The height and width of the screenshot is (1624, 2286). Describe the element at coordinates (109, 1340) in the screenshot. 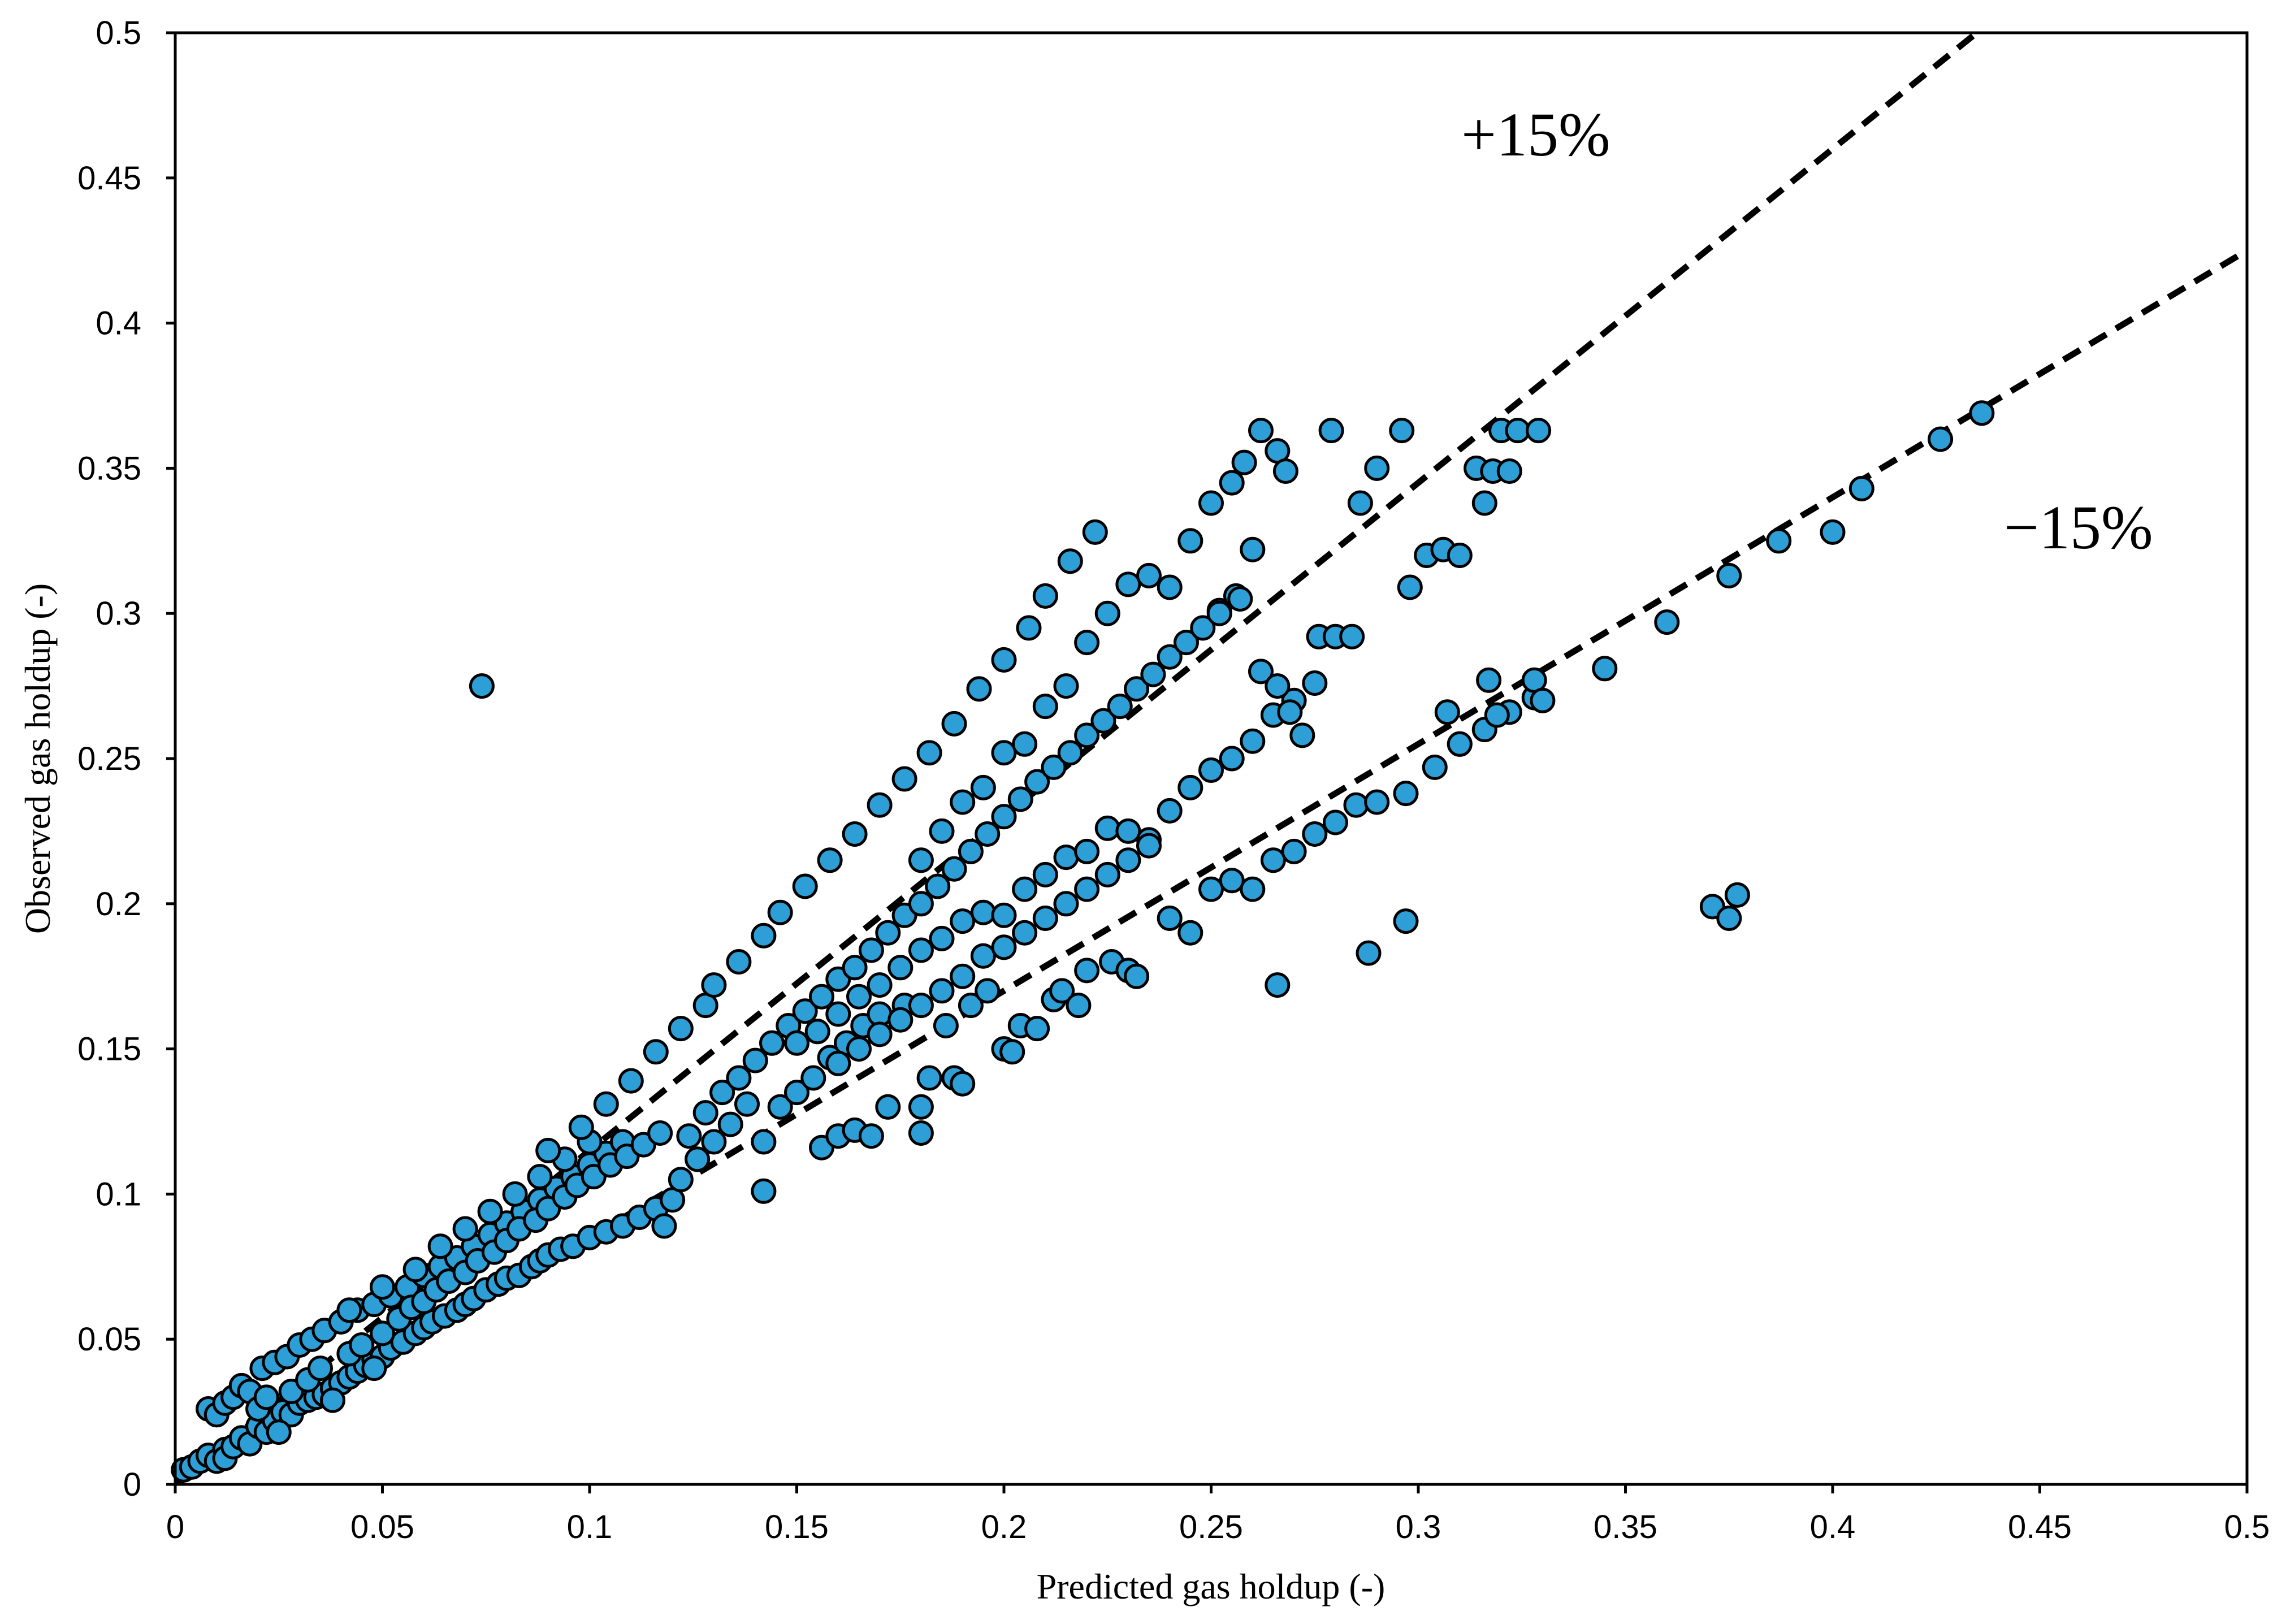

I see `y-tick-label: 0.05` at that location.